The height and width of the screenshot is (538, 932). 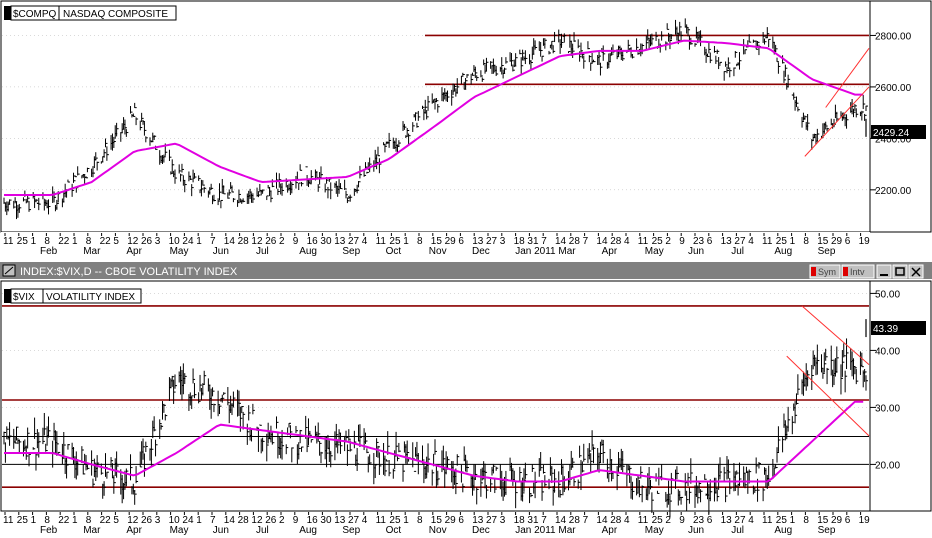 I want to click on bot-y-tick-label: 20.00, so click(x=887, y=465).